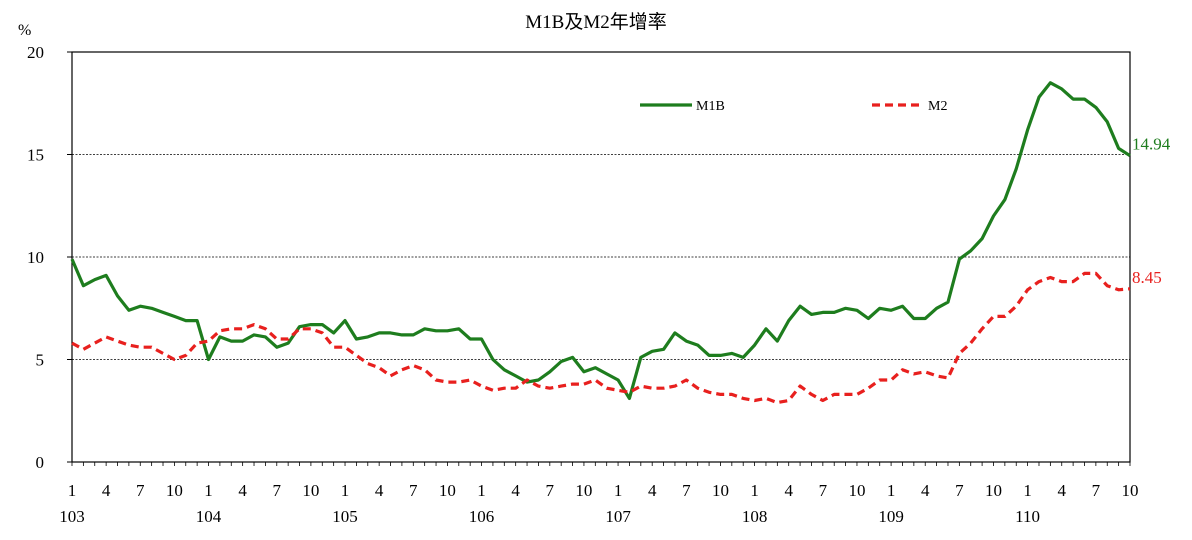 The height and width of the screenshot is (540, 1192). What do you see at coordinates (49, 257) in the screenshot?
I see `y-axis: 0 5 10 15 20` at bounding box center [49, 257].